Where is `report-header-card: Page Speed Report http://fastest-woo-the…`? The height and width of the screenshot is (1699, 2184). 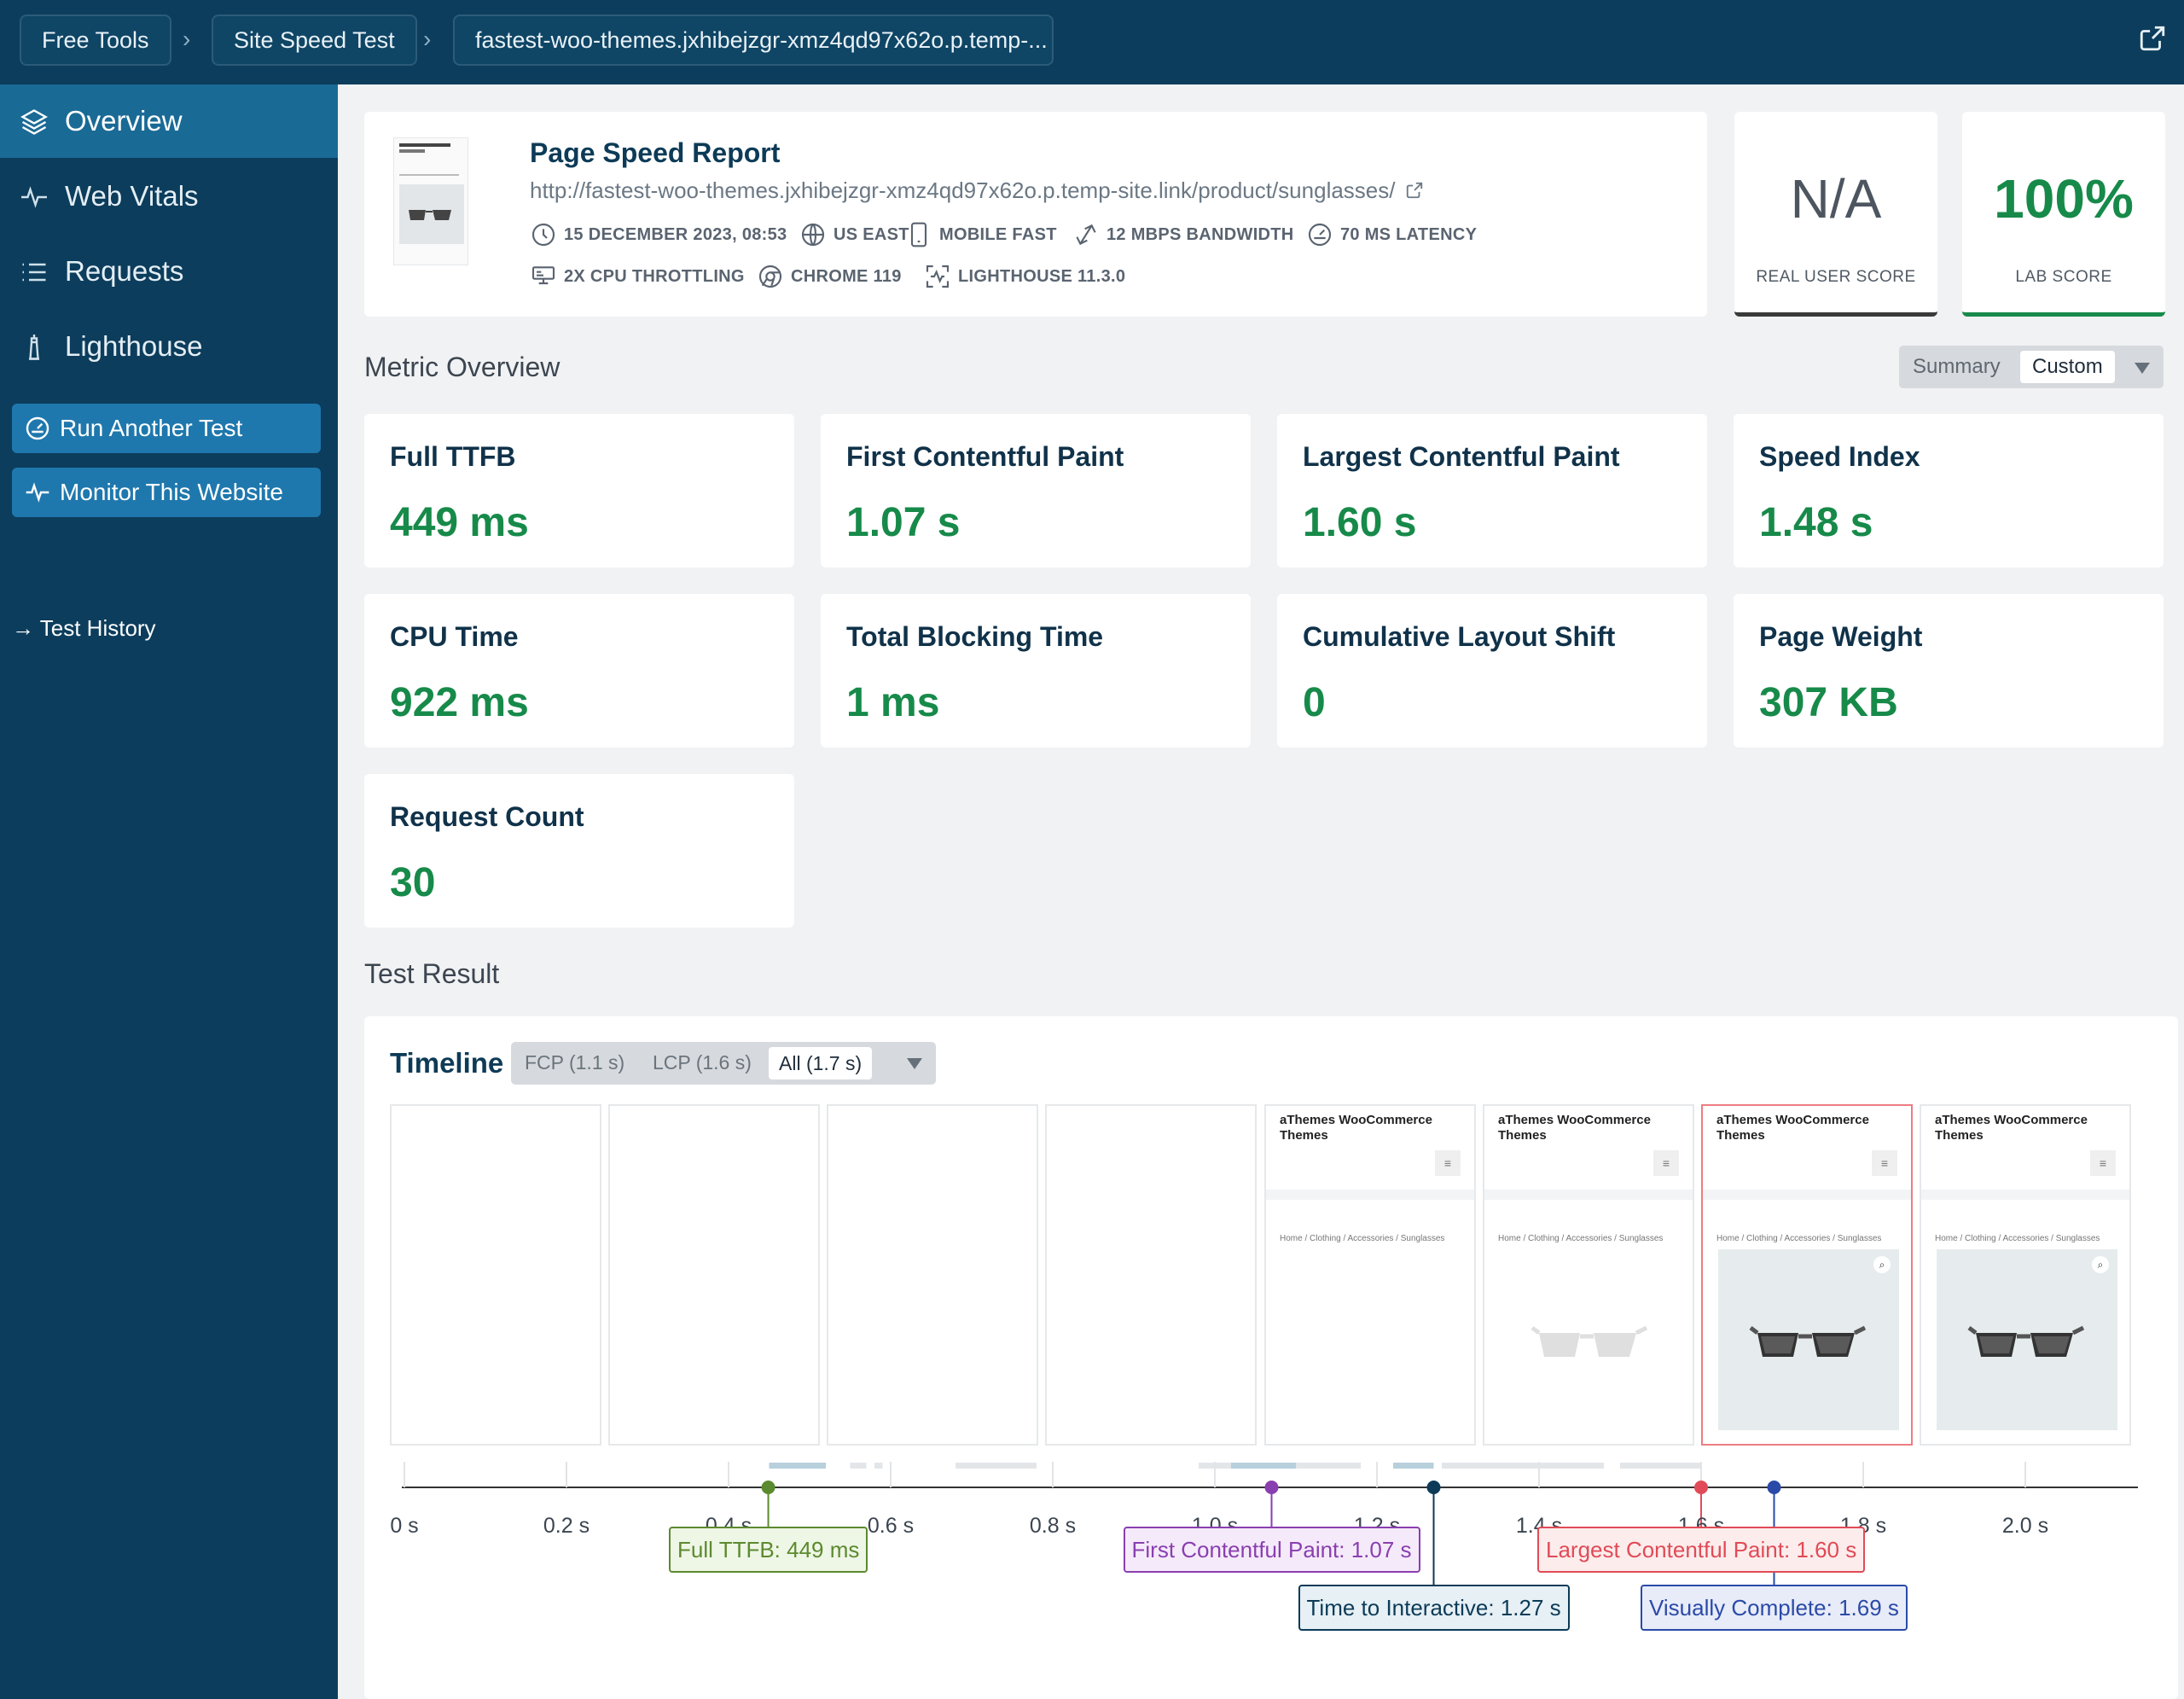
report-header-card: Page Speed Report http://fastest-woo-the… is located at coordinates (1036, 214).